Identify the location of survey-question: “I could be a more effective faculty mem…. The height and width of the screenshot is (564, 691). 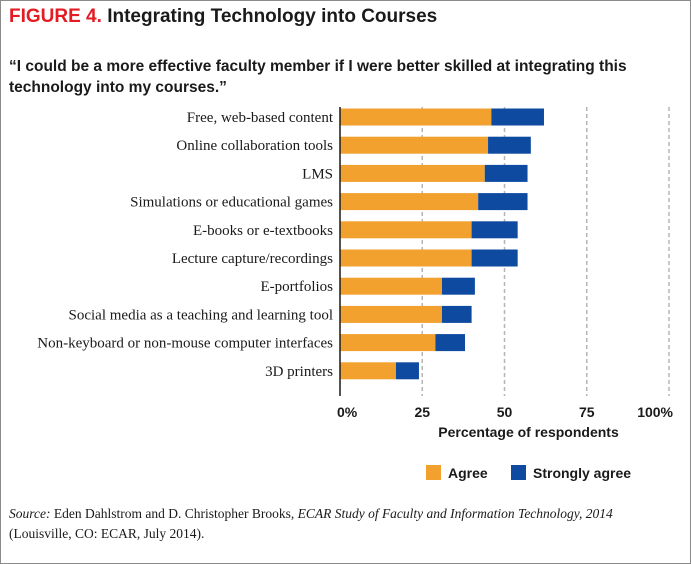
(318, 77).